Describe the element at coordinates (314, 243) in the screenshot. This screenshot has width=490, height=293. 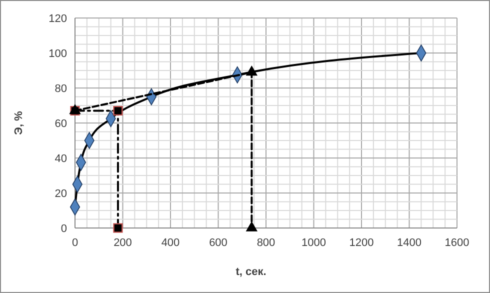
I see `x-tick-label: 1000` at that location.